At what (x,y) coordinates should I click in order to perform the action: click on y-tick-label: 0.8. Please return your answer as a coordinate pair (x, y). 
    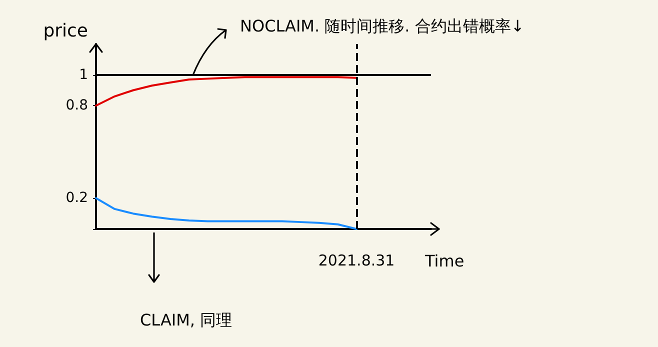
    Looking at the image, I should click on (77, 106).